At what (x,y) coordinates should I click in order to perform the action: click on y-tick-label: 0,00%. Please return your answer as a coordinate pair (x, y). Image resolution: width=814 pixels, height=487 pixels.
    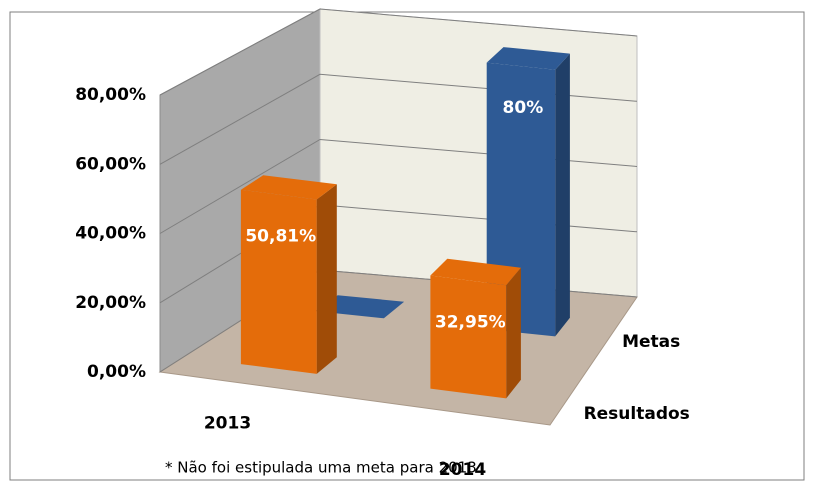
    Looking at the image, I should click on (116, 372).